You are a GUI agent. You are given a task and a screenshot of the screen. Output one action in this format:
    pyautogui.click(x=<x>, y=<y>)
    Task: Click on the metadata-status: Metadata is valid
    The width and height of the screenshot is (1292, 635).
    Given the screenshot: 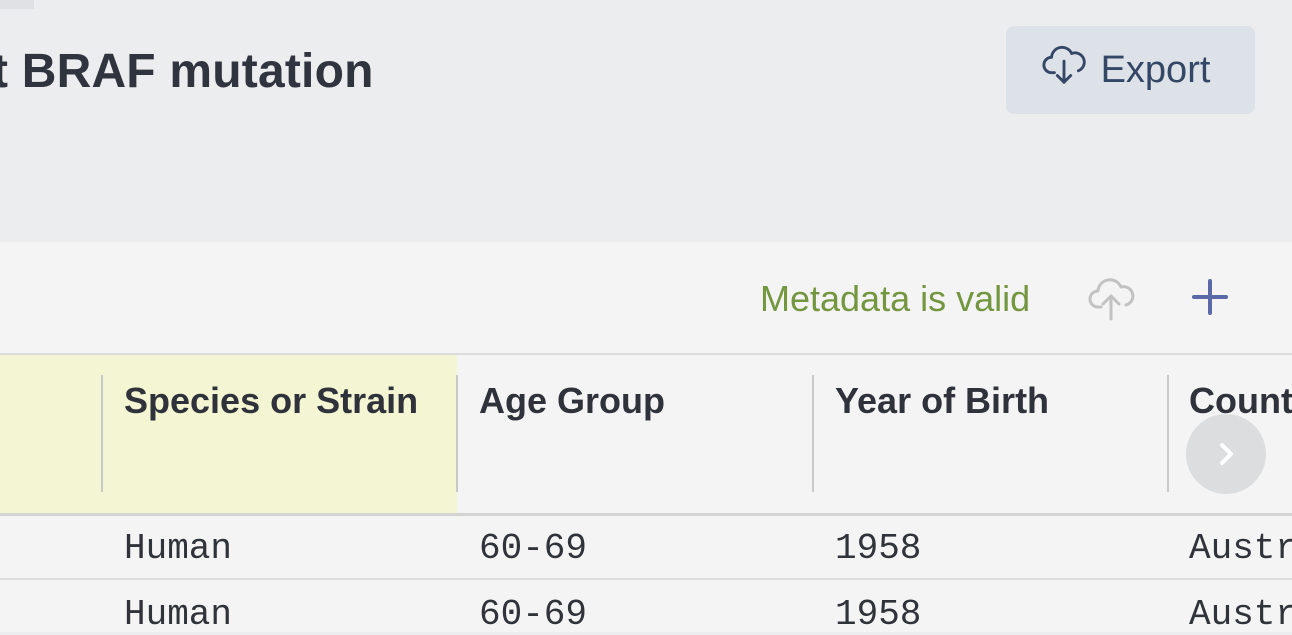 What is the action you would take?
    pyautogui.click(x=895, y=298)
    